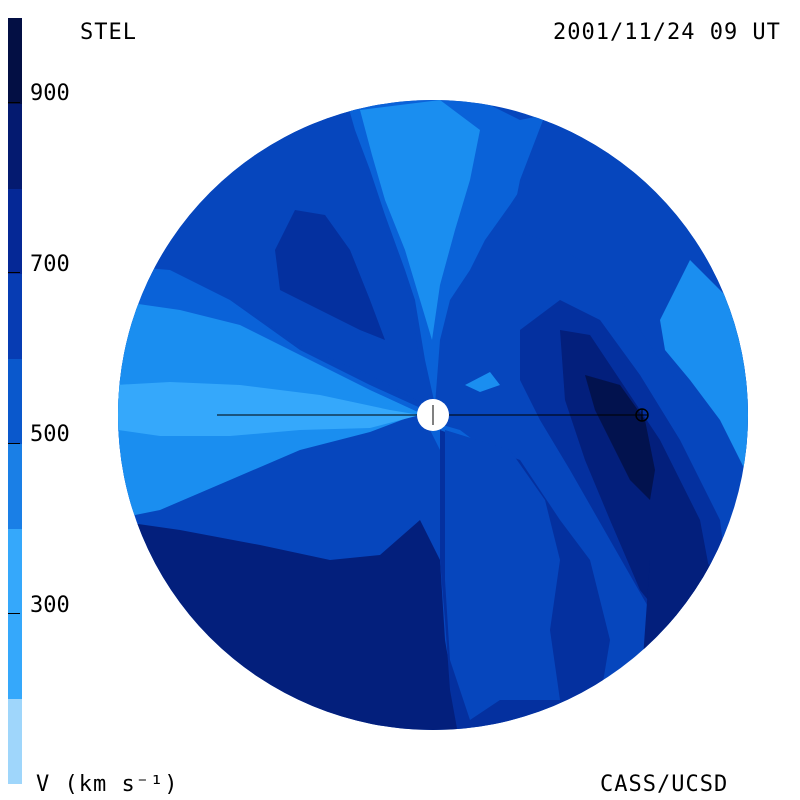 The width and height of the screenshot is (800, 800). I want to click on map-region-left-fastlight, so click(269, 409).